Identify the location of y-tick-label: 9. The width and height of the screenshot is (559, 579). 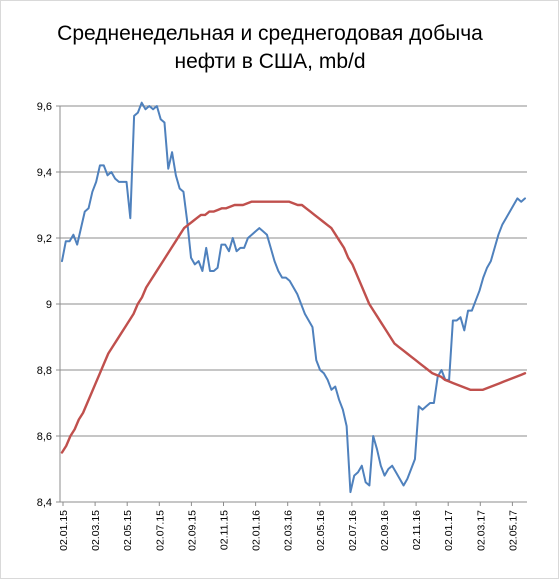
(49, 305).